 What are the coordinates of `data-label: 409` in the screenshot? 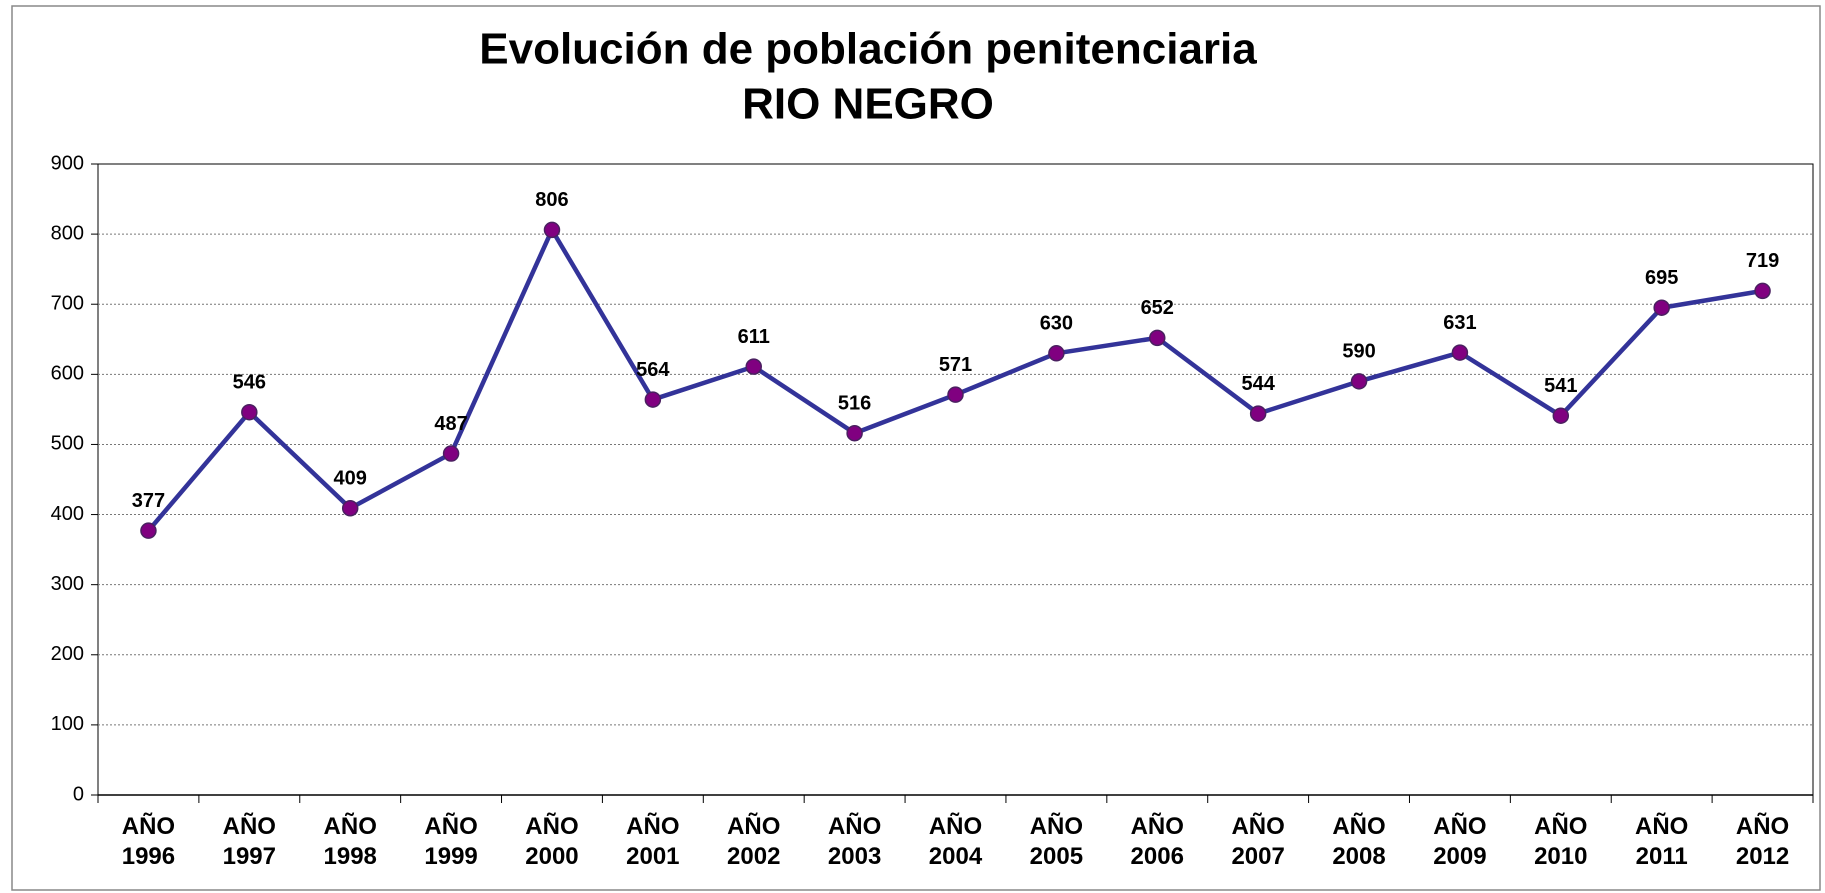 It's located at (350, 479).